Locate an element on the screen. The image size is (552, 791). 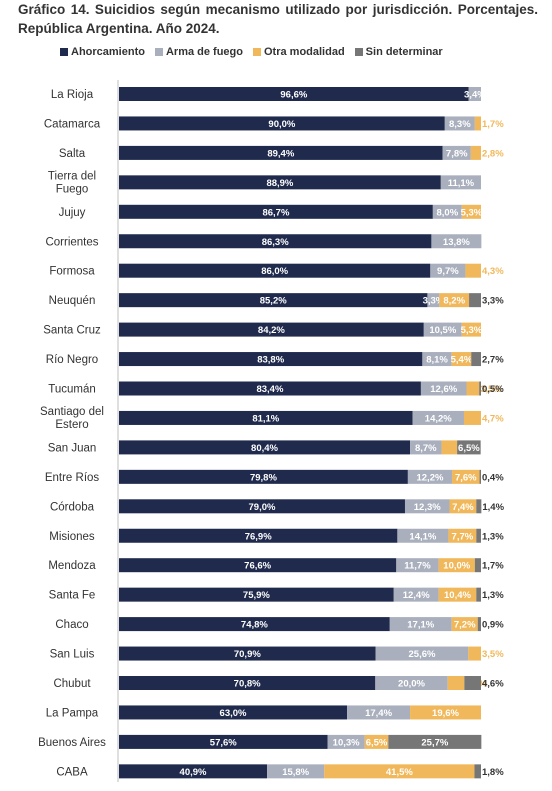
data-label: 17,4% is located at coordinates (378, 713).